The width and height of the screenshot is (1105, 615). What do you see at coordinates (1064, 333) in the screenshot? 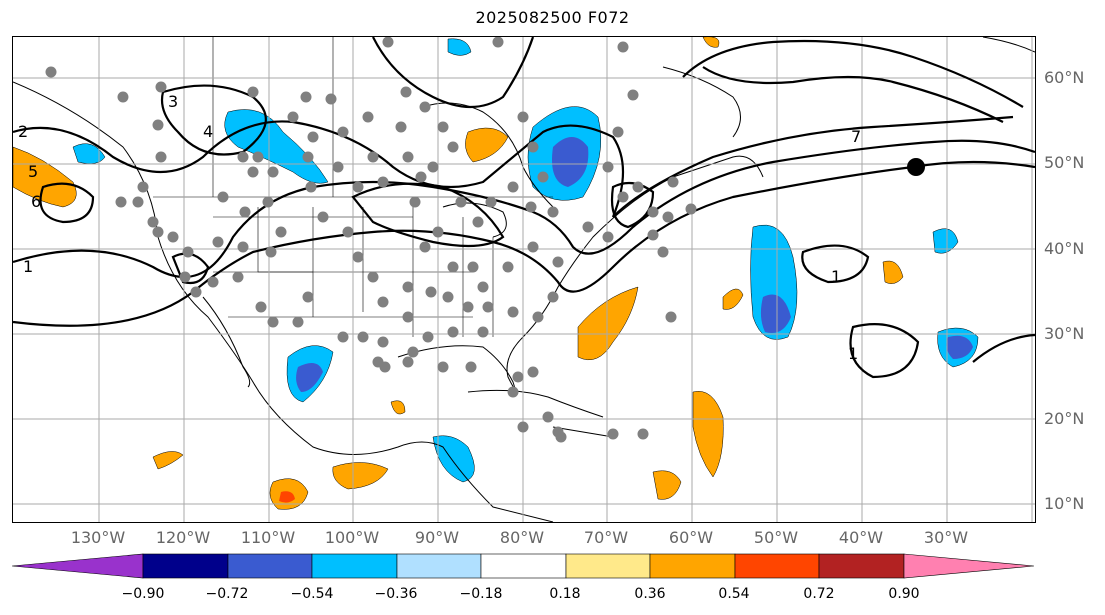
I see `lat-label-30n: 30°N` at bounding box center [1064, 333].